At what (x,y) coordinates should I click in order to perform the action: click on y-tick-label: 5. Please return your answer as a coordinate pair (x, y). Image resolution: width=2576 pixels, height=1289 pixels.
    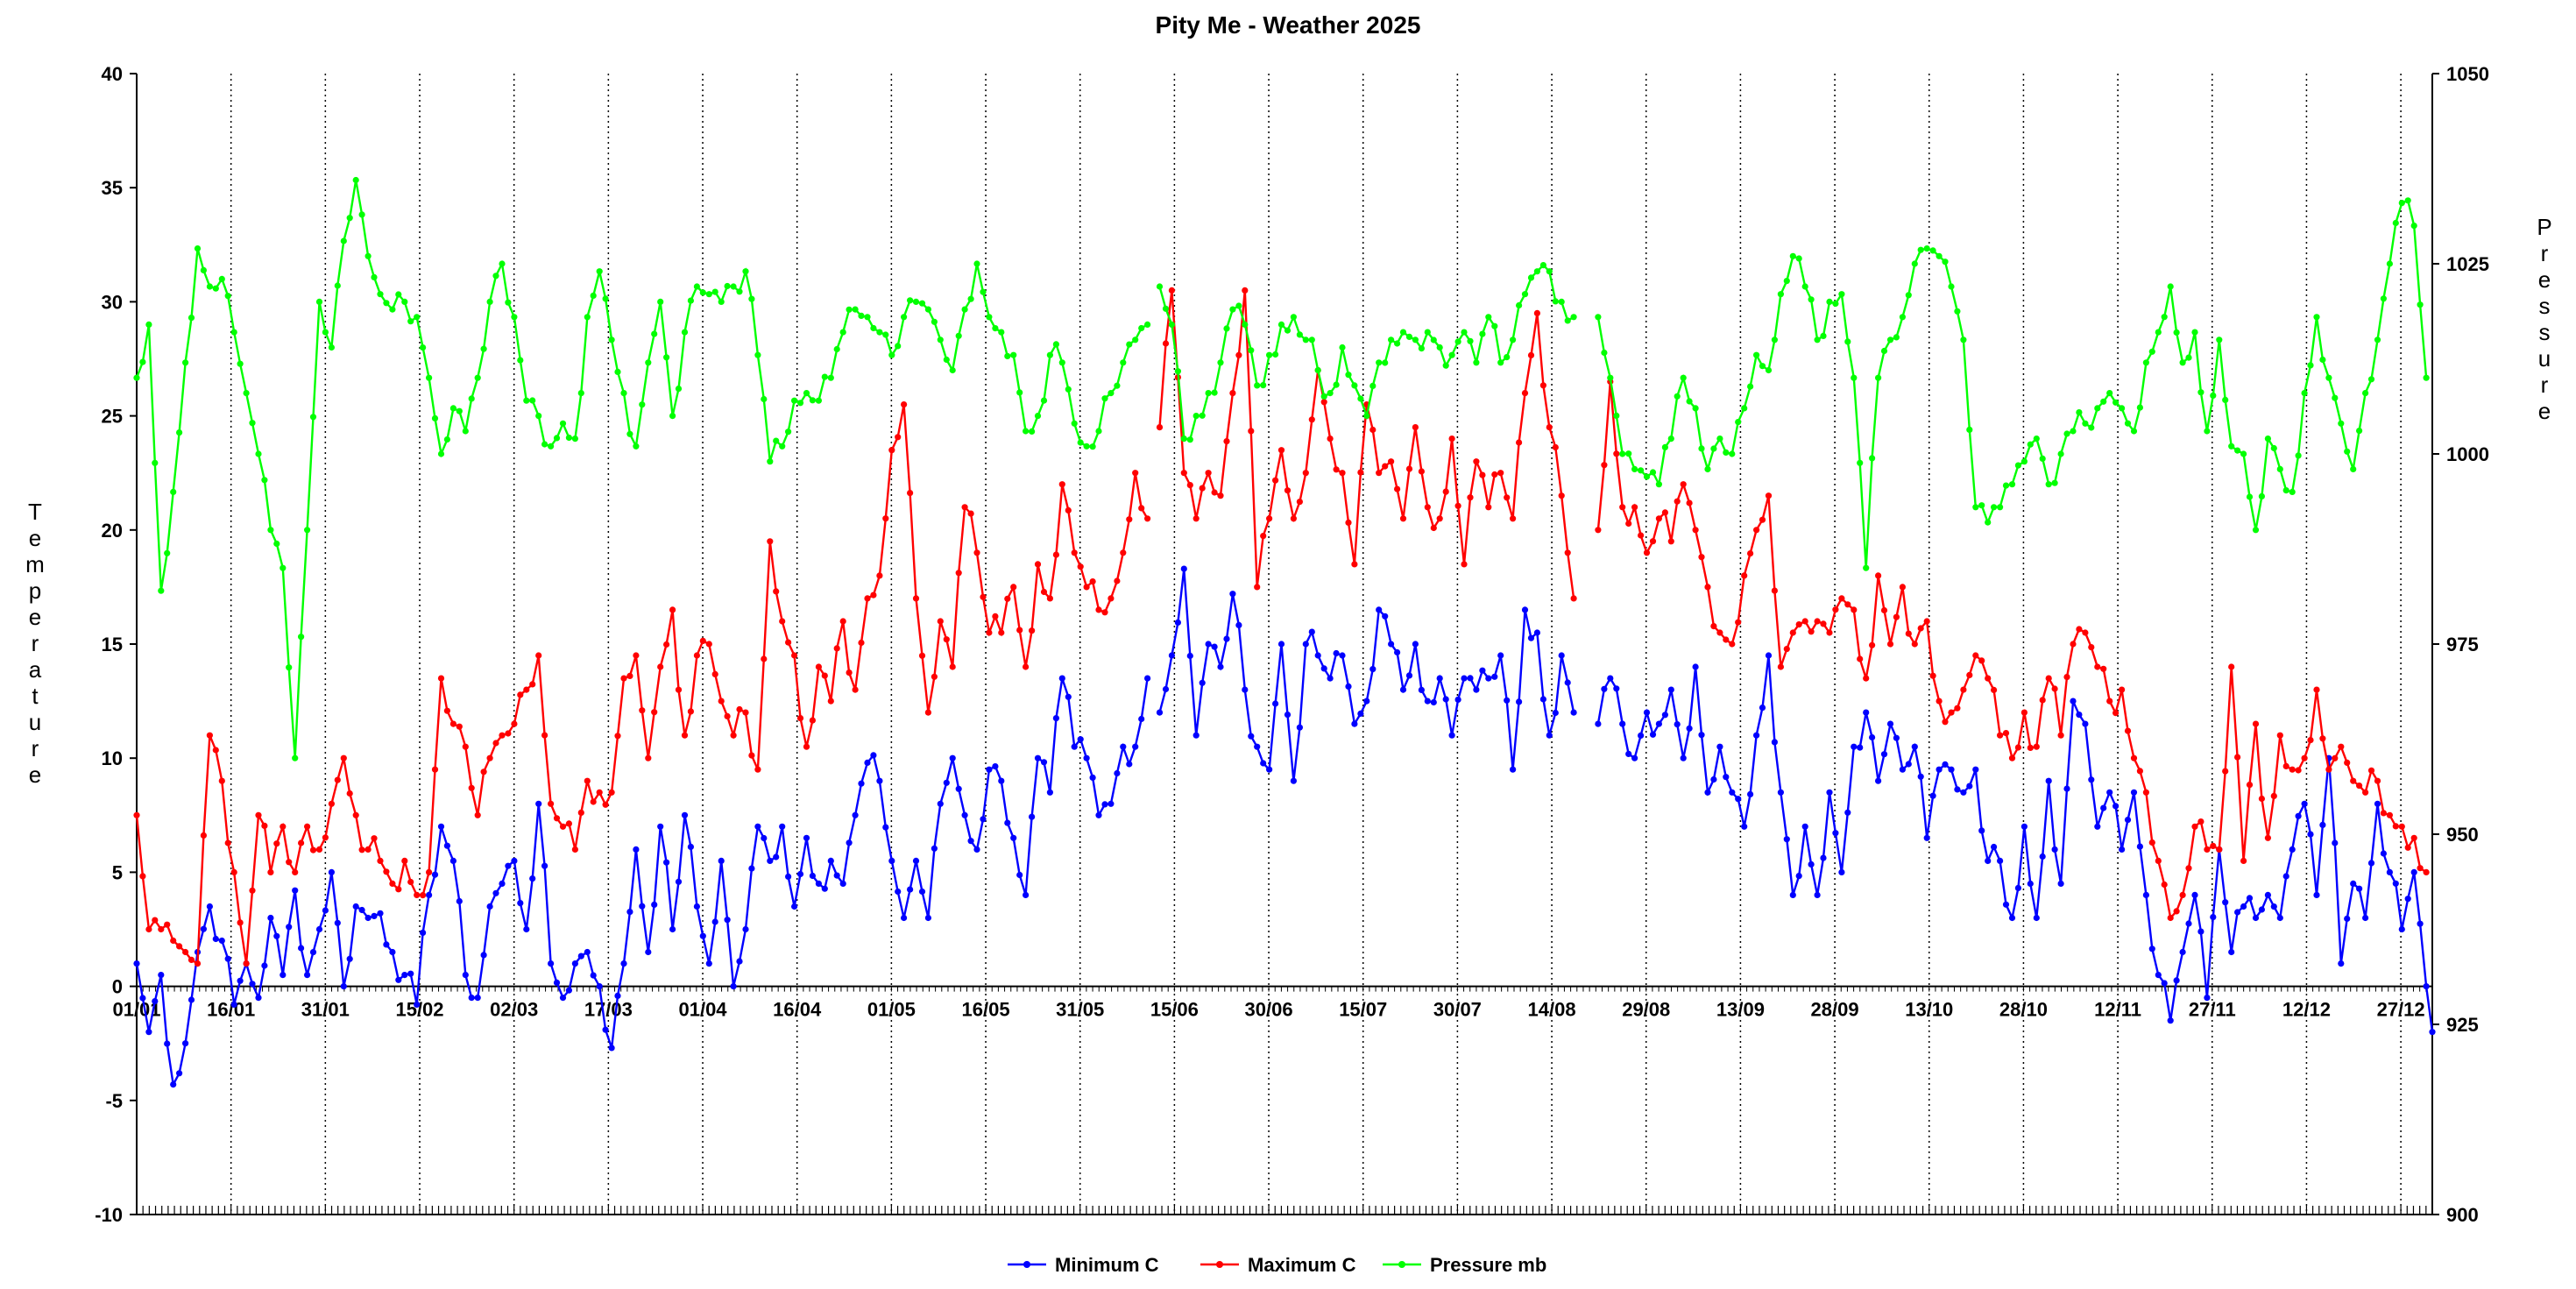
    Looking at the image, I should click on (117, 872).